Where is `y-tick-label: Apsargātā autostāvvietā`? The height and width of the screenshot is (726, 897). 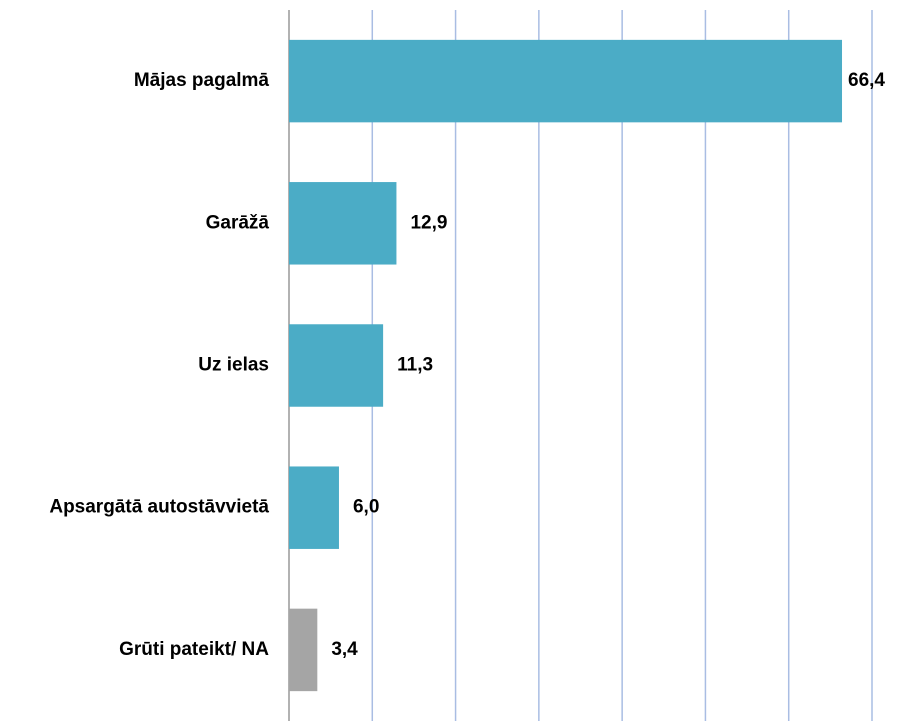
y-tick-label: Apsargātā autostāvvietā is located at coordinates (159, 507).